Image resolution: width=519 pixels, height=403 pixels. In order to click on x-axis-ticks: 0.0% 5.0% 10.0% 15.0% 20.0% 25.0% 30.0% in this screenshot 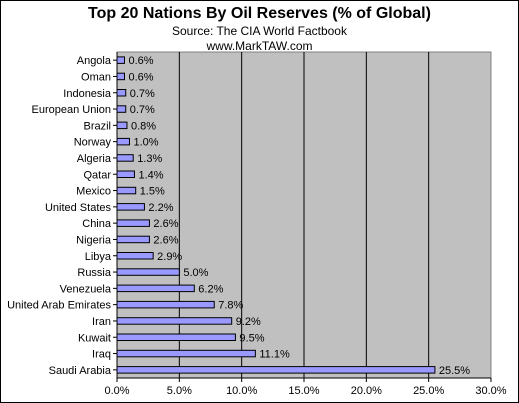, I will do `click(305, 387)`.